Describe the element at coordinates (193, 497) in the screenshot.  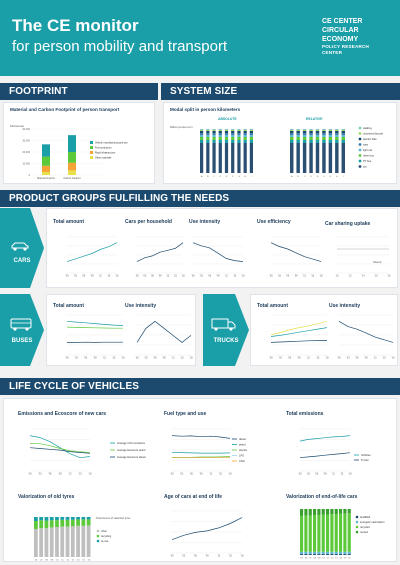
I see `age-title: Age of cars at end of life` at that location.